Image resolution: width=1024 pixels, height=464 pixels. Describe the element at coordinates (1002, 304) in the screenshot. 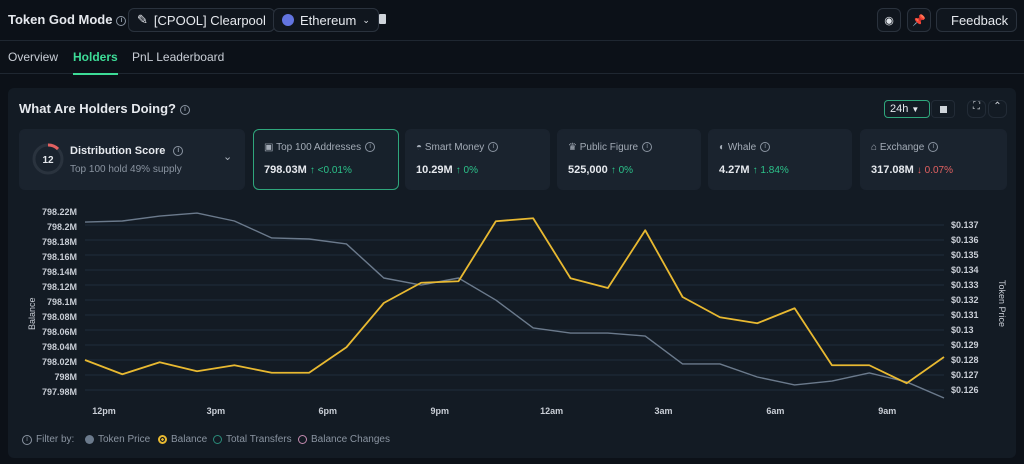

I see `y2-axis-label: Token Price` at that location.